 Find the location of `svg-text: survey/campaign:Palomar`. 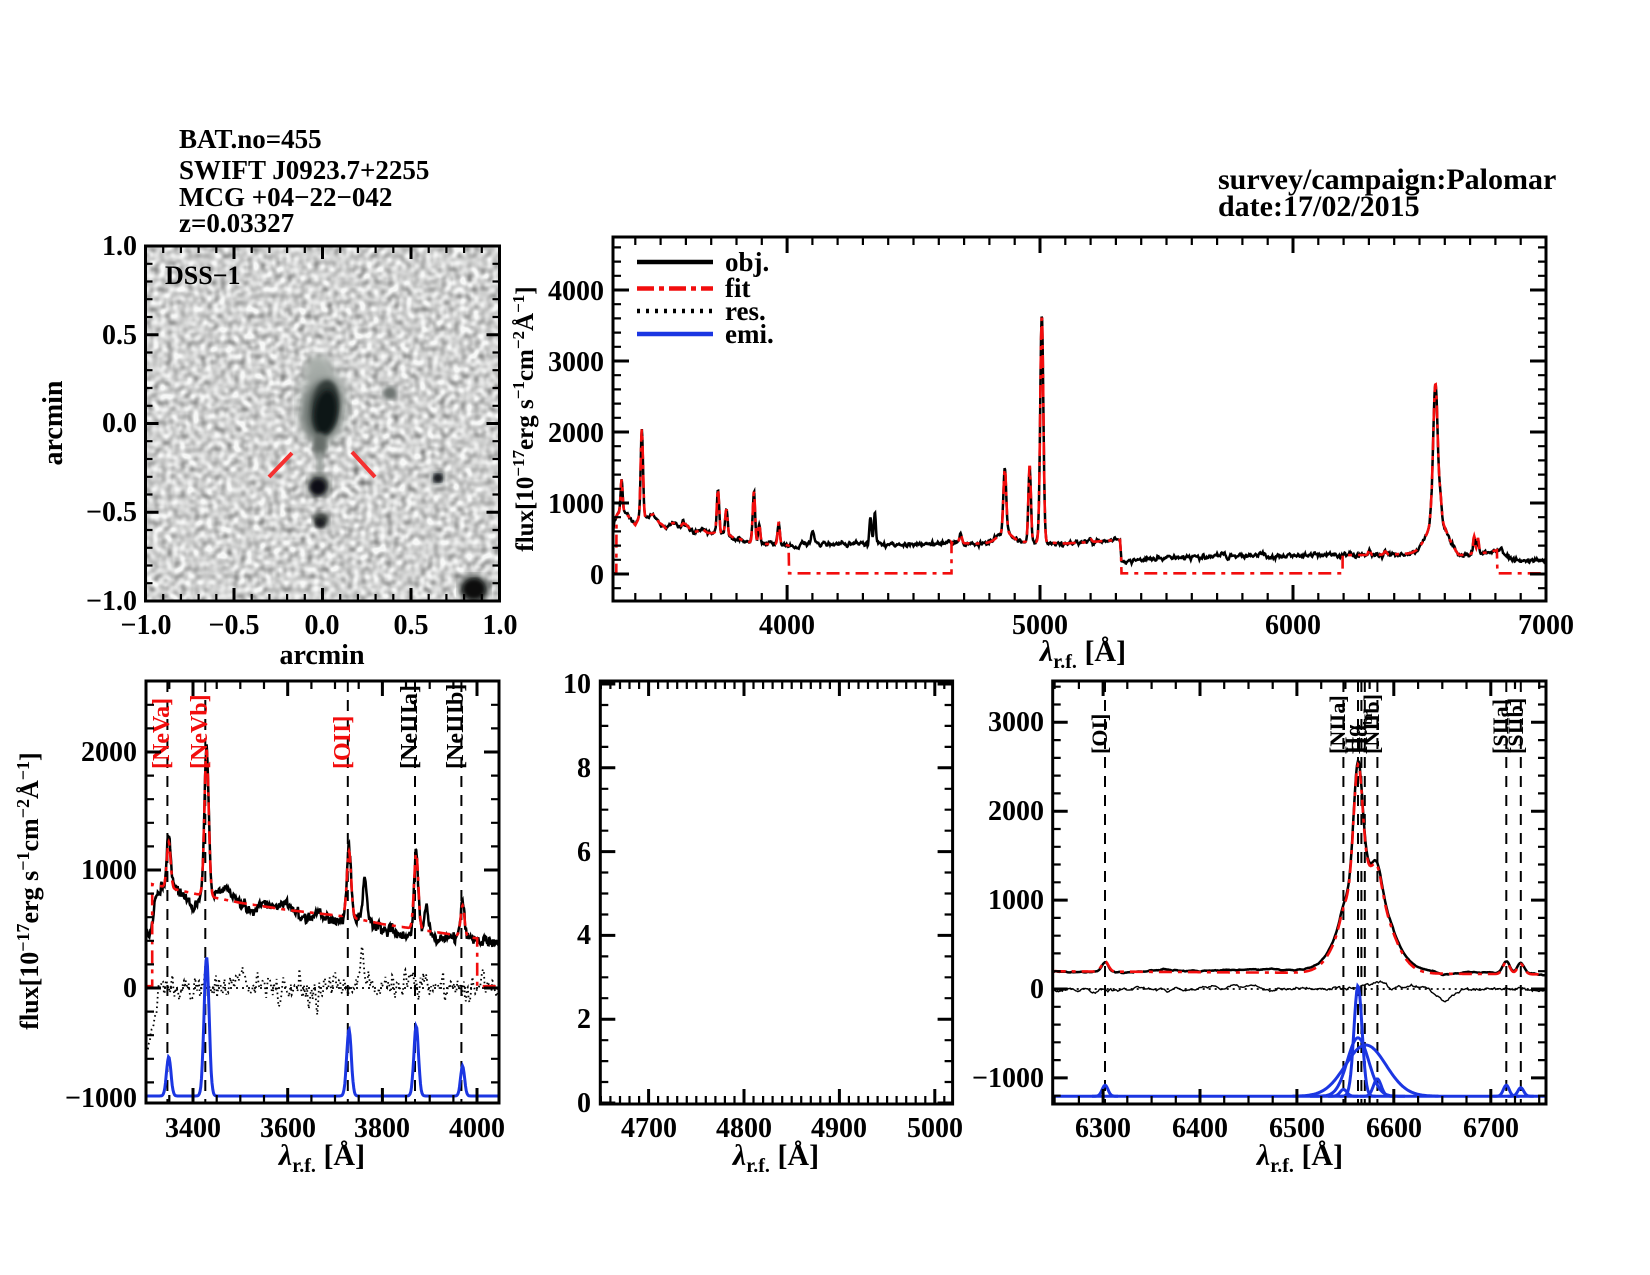

svg-text: survey/campaign:Palomar is located at coordinates (1387, 179).